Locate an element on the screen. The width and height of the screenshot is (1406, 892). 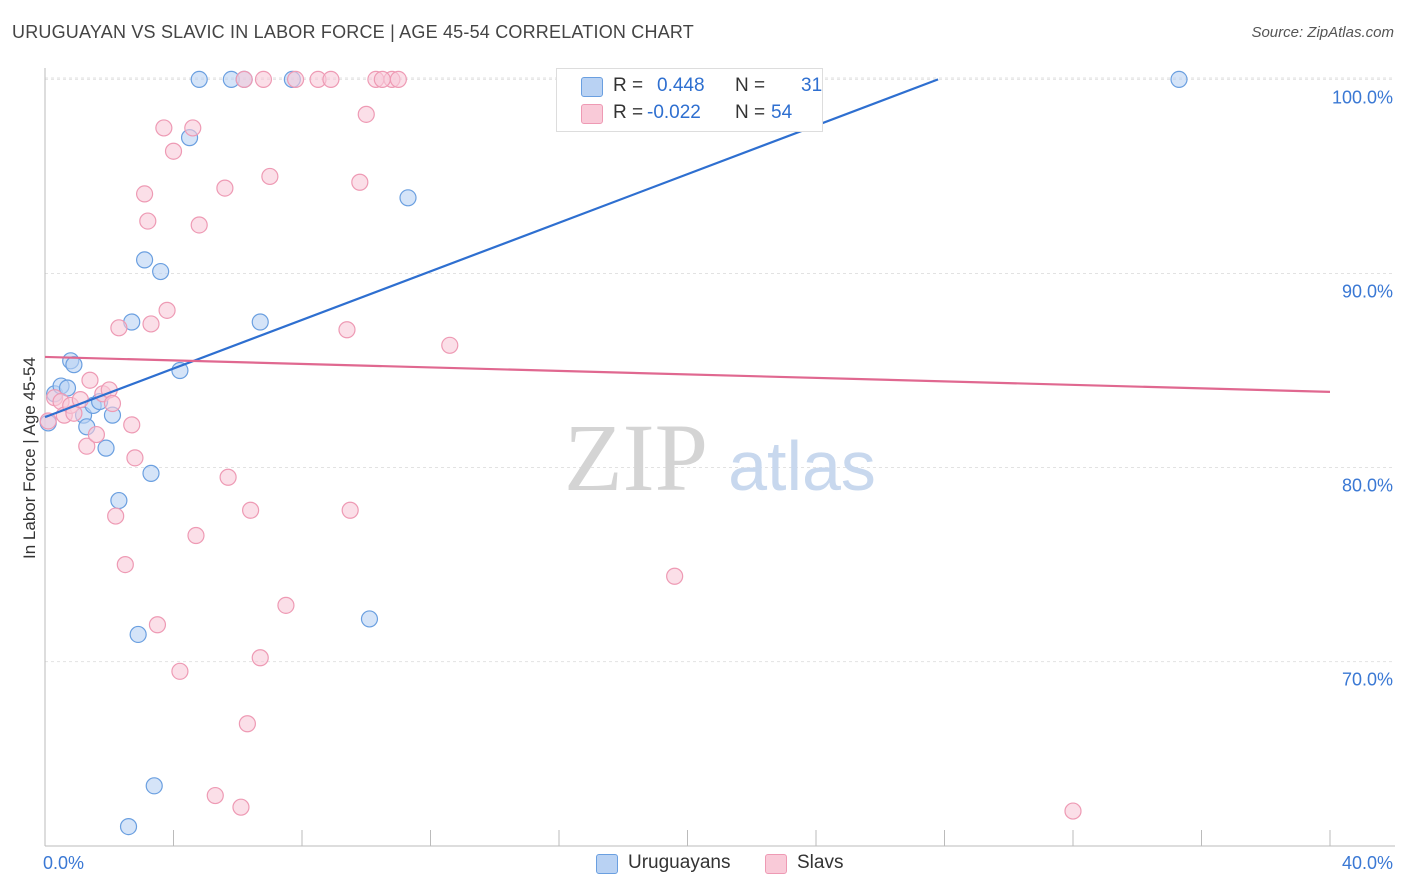
y-tick-label: 70.0% is located at coordinates (1367, 680).